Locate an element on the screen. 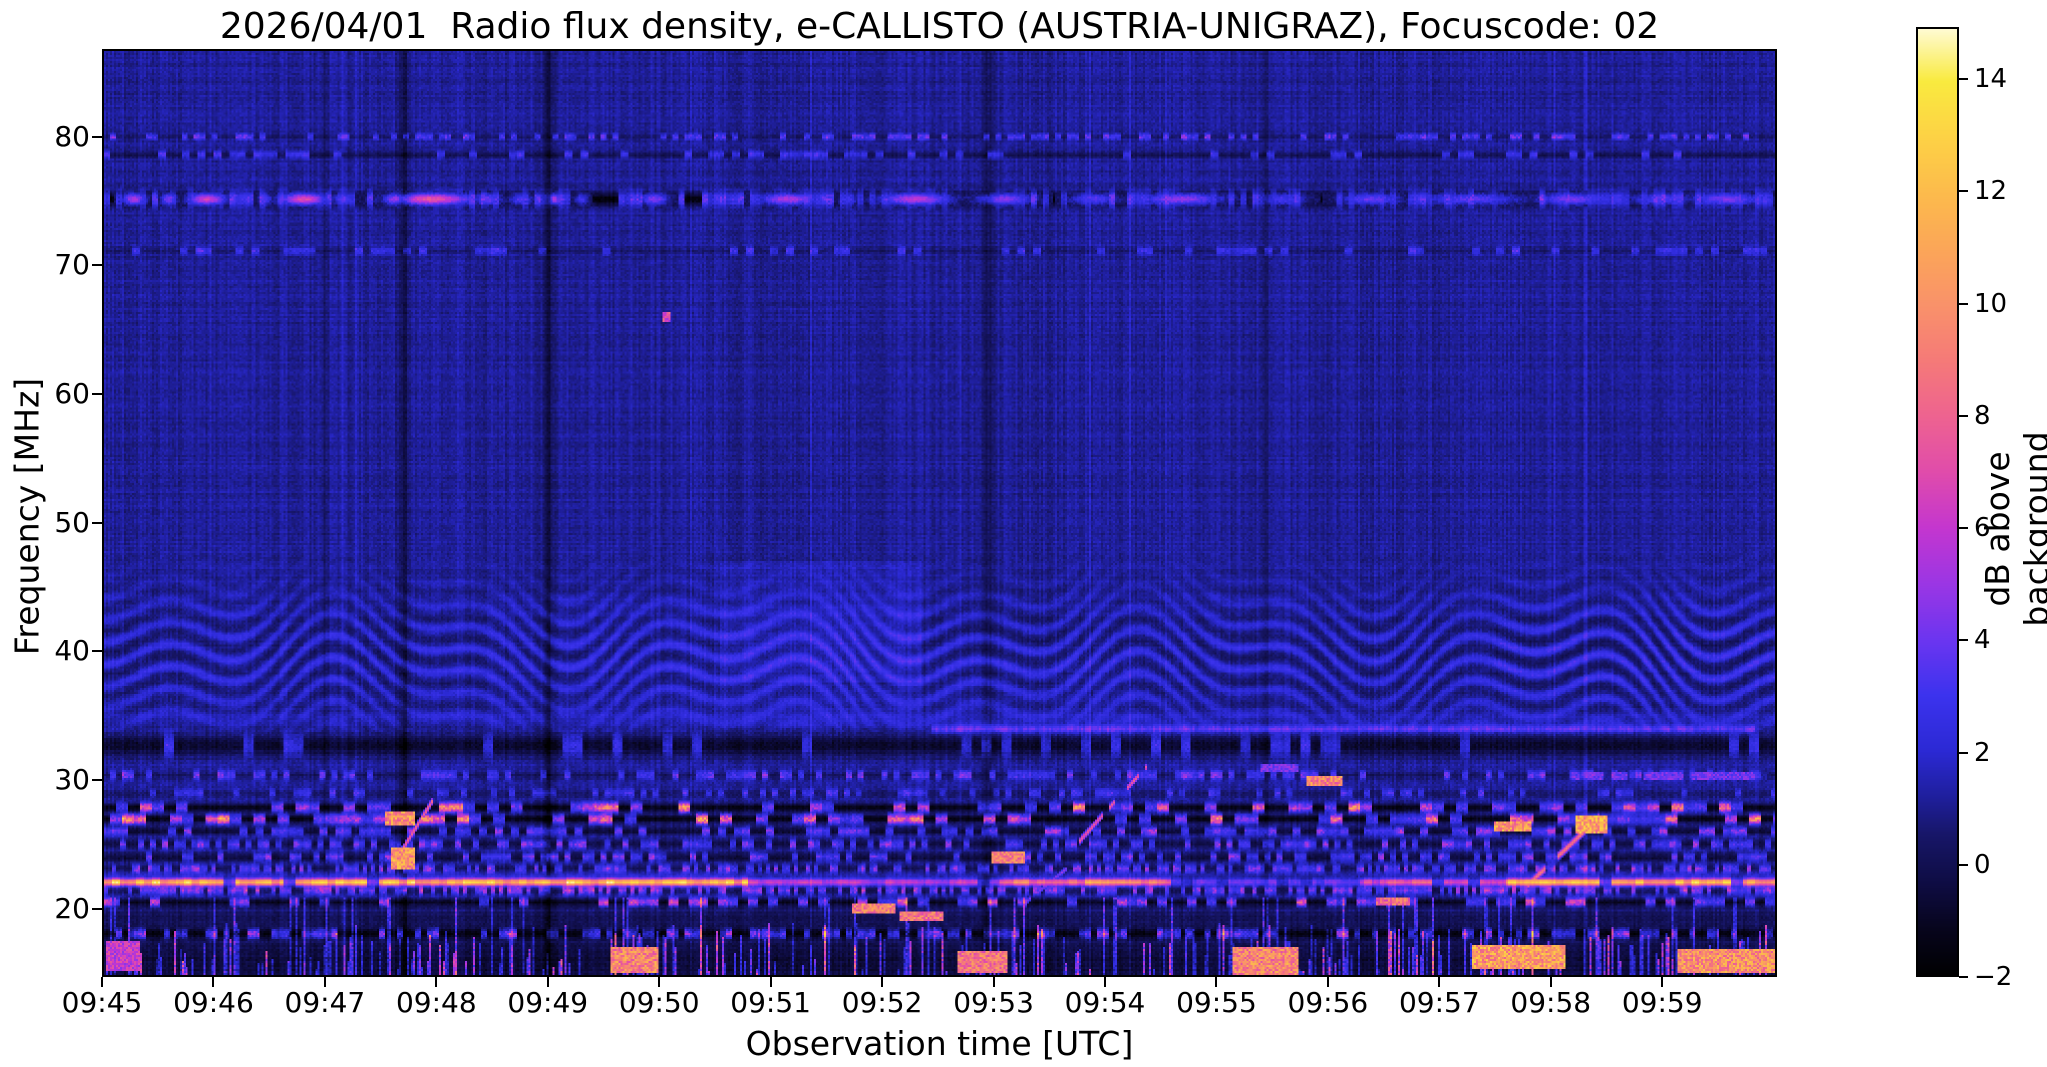 Image resolution: width=2047 pixels, height=1067 pixels. y-axis-tick-label: 30 is located at coordinates (72, 780).